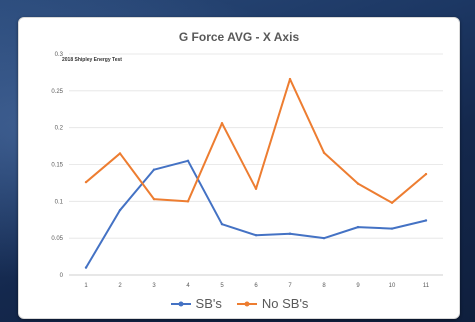 The width and height of the screenshot is (475, 322). Describe the element at coordinates (59, 202) in the screenshot. I see `y-tick-label: 0.1` at that location.